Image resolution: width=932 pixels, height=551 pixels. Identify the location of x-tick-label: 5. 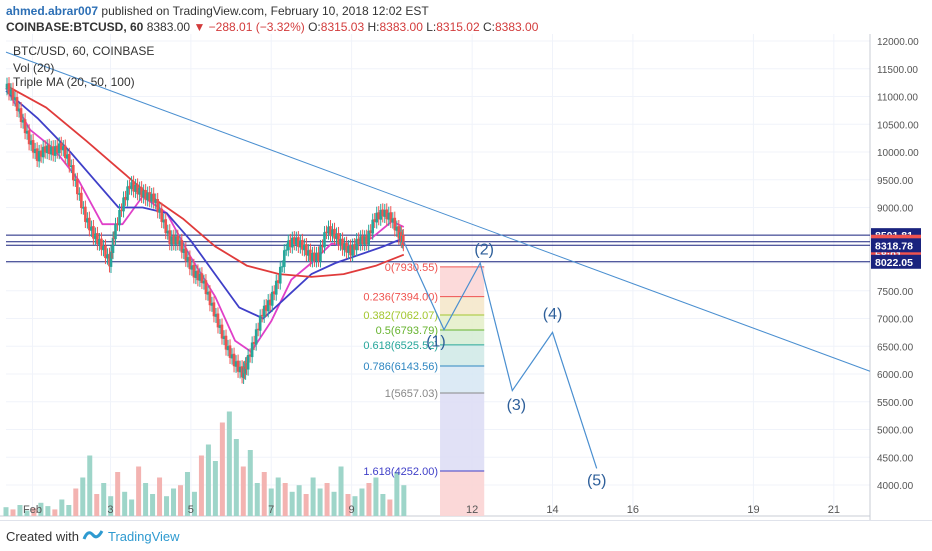
(191, 510).